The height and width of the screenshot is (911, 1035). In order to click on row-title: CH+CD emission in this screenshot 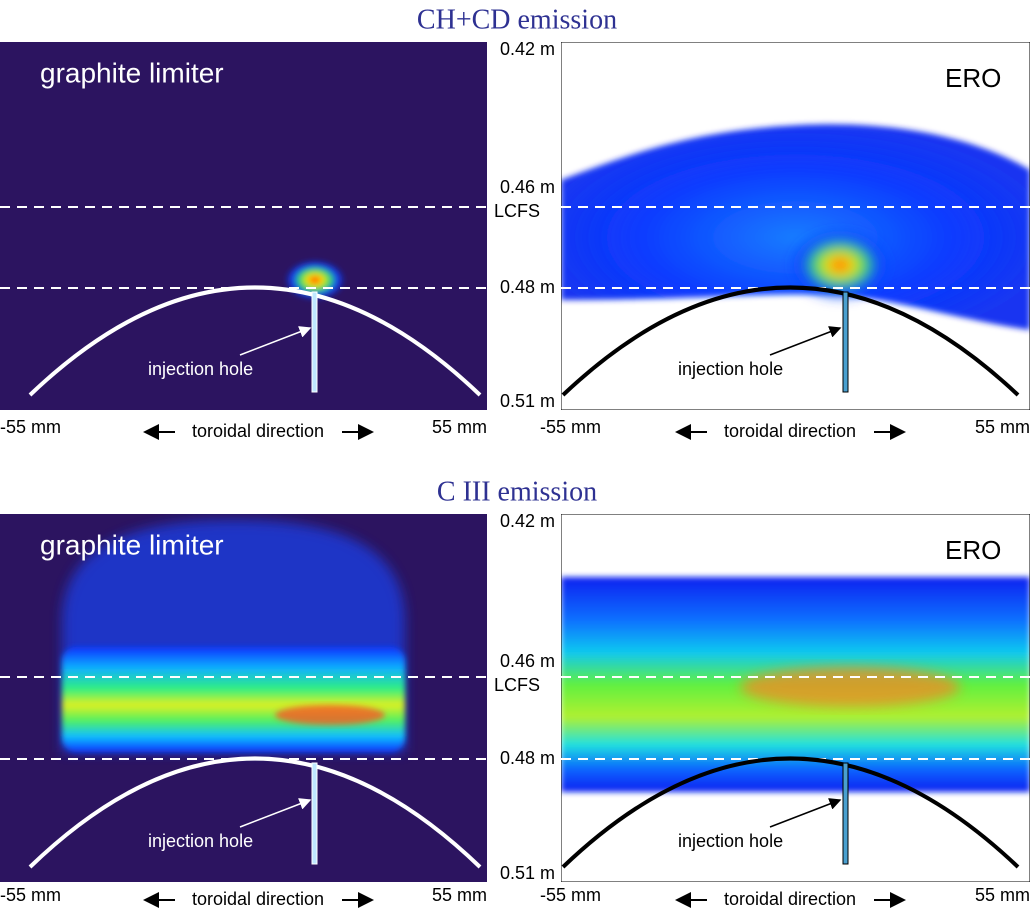, I will do `click(517, 19)`.